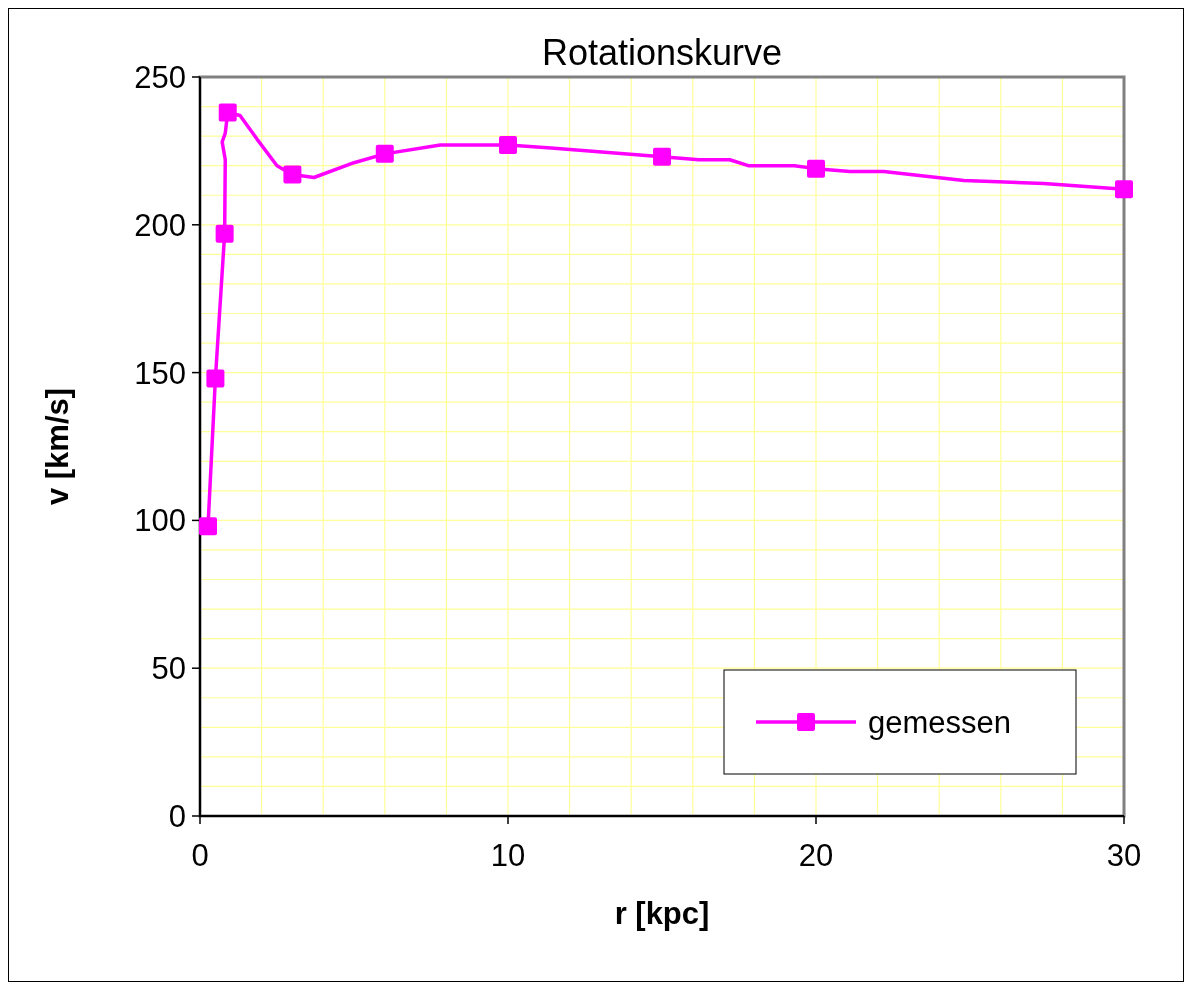 The image size is (1192, 990). Describe the element at coordinates (160, 77) in the screenshot. I see `y-tick-label: 250` at that location.